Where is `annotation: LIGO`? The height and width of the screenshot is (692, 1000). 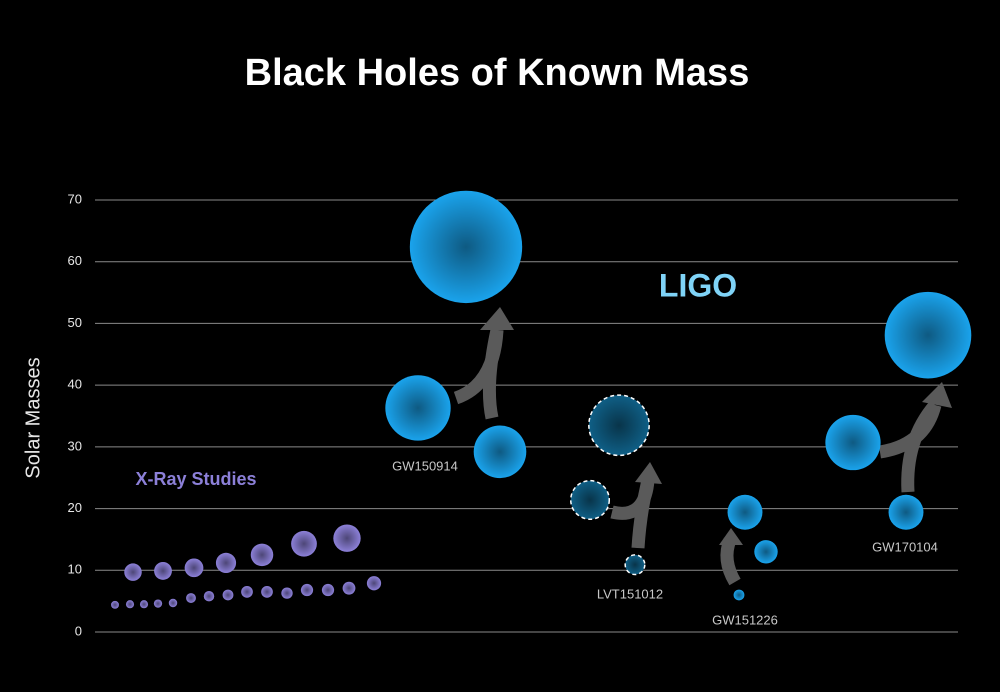
annotation: LIGO is located at coordinates (698, 285).